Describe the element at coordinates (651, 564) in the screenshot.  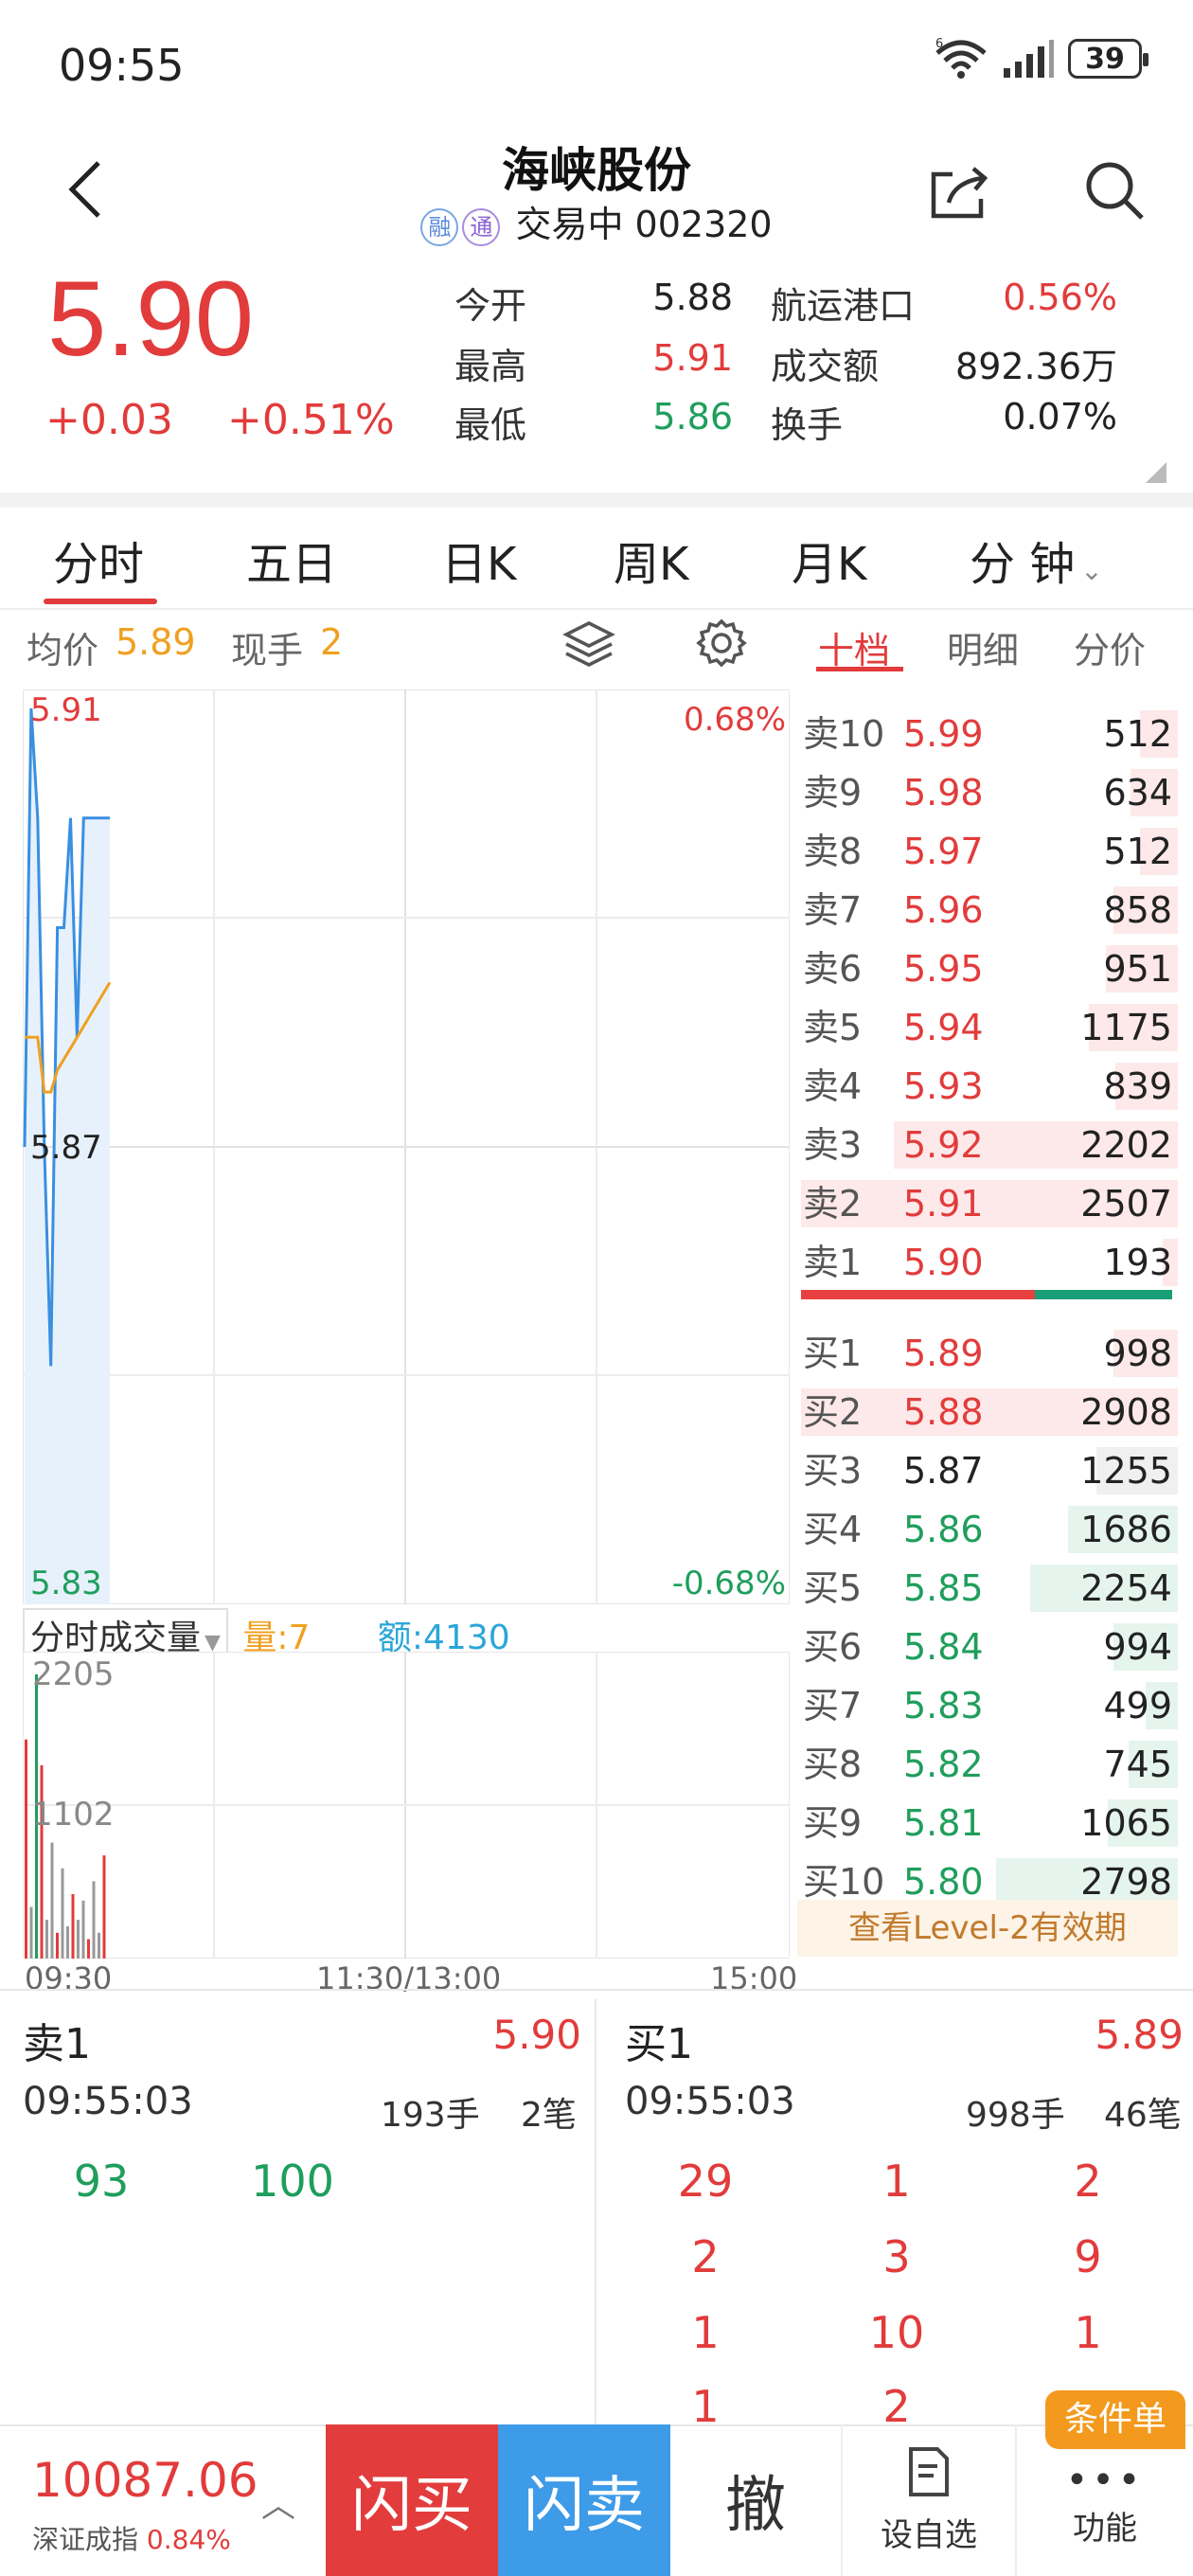
I see `tab-weekly-k: 周K` at that location.